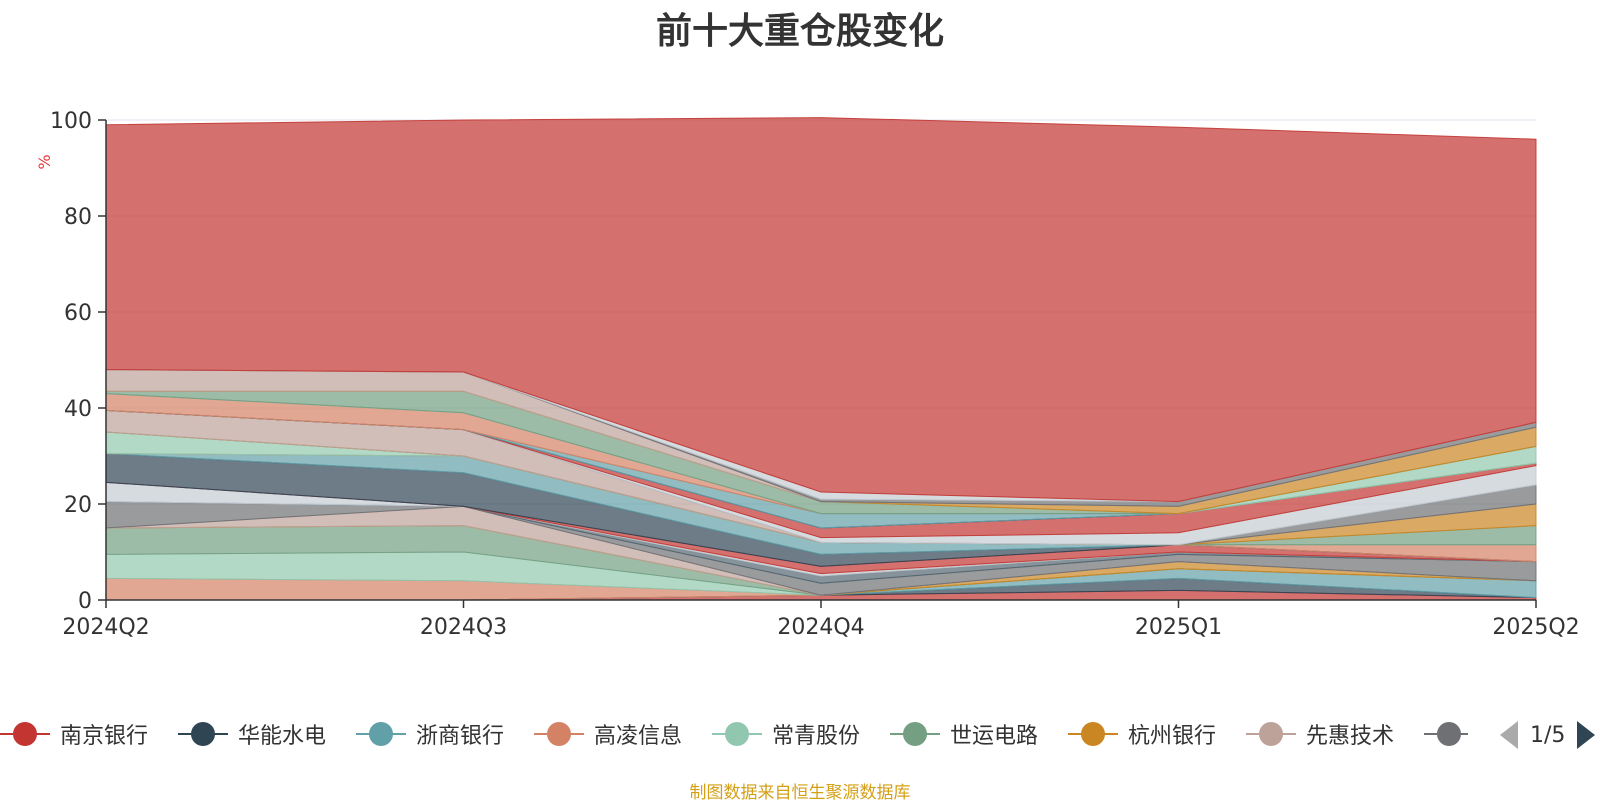  Describe the element at coordinates (1350, 736) in the screenshot. I see `legend-label: 先惠技术` at that location.